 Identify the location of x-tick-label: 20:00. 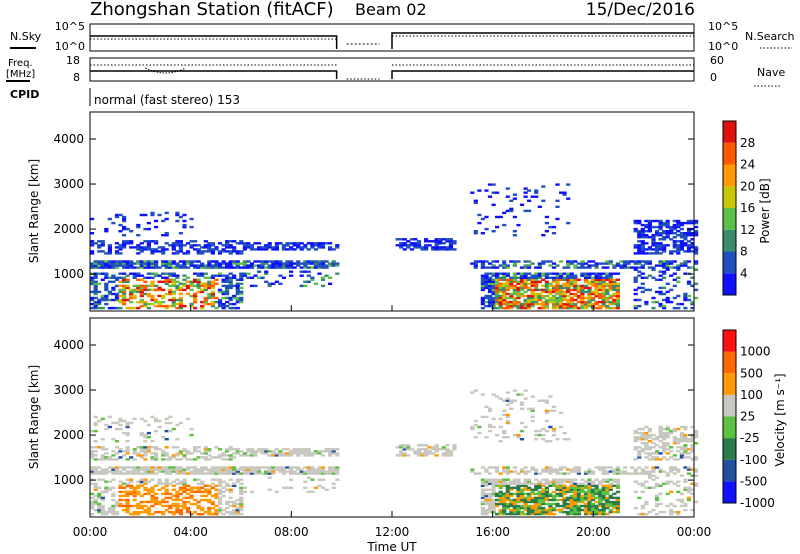
(593, 532).